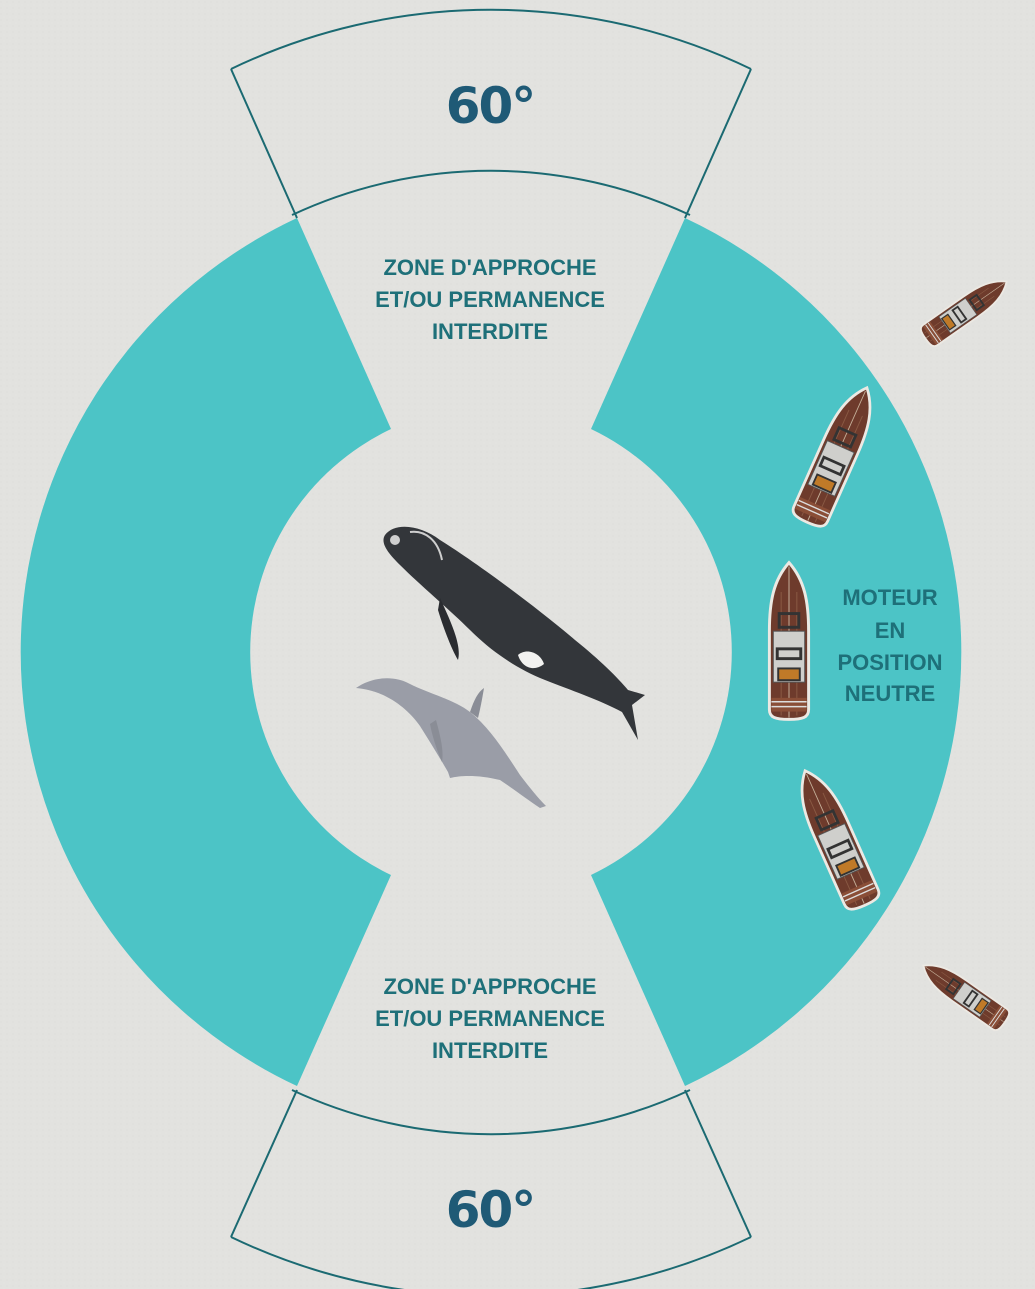  I want to click on zone-label-top-line-1: ZONE D'APPROCHE, so click(489, 267).